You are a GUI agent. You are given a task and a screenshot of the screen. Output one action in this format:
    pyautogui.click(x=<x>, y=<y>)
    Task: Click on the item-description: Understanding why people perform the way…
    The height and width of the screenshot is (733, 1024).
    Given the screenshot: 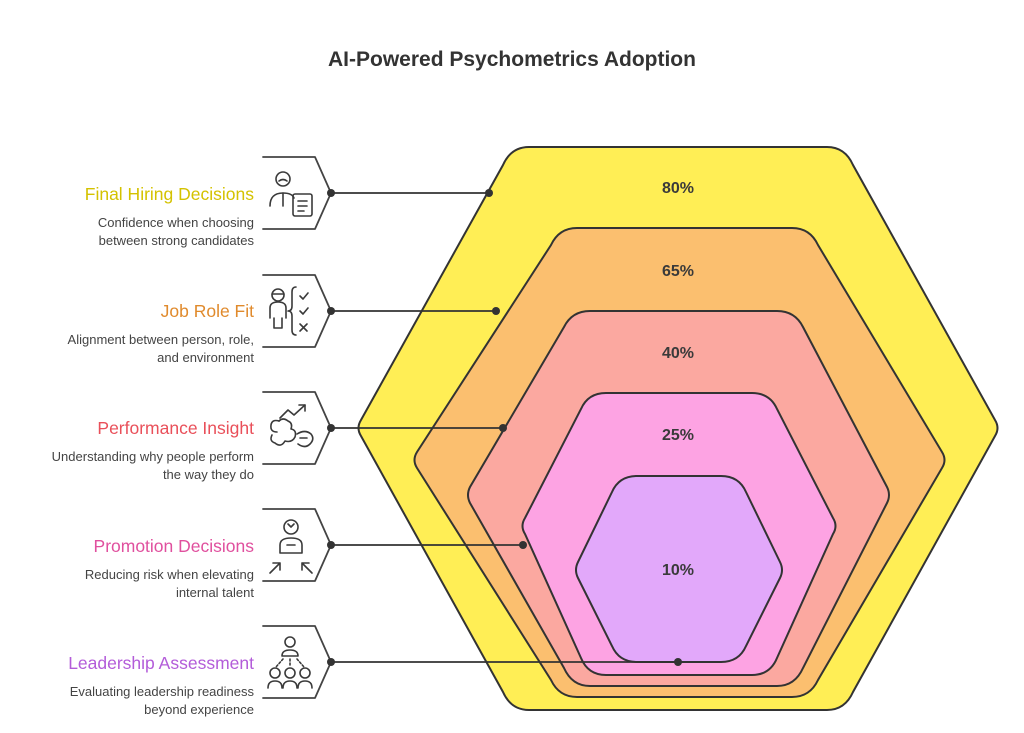 What is the action you would take?
    pyautogui.click(x=152, y=465)
    